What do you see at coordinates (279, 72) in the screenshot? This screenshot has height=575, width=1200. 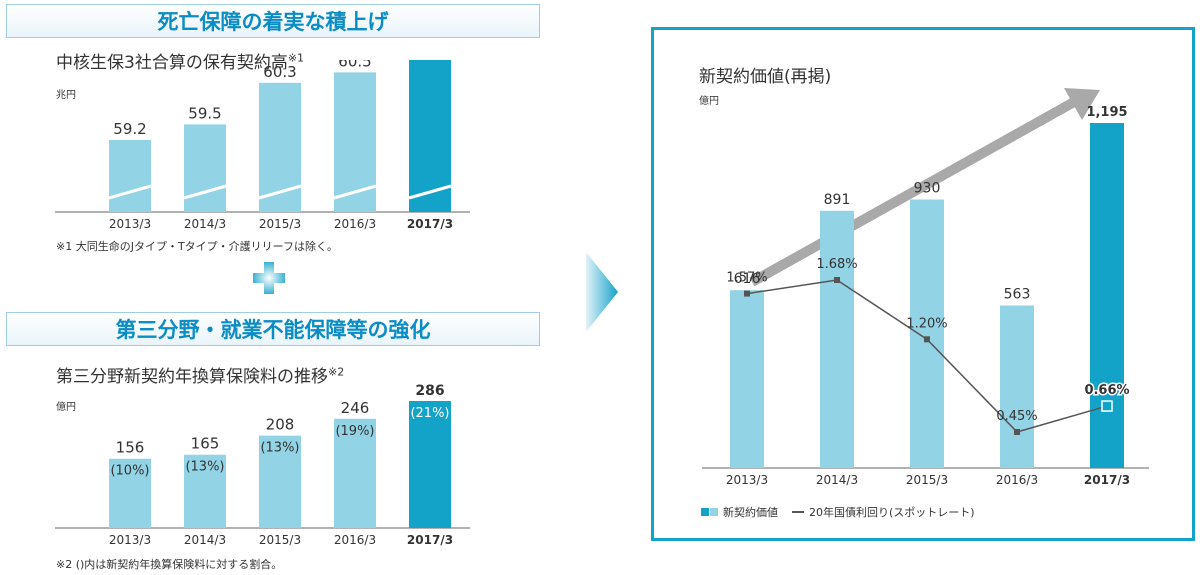 I see `chart1-value-label: 60.3` at bounding box center [279, 72].